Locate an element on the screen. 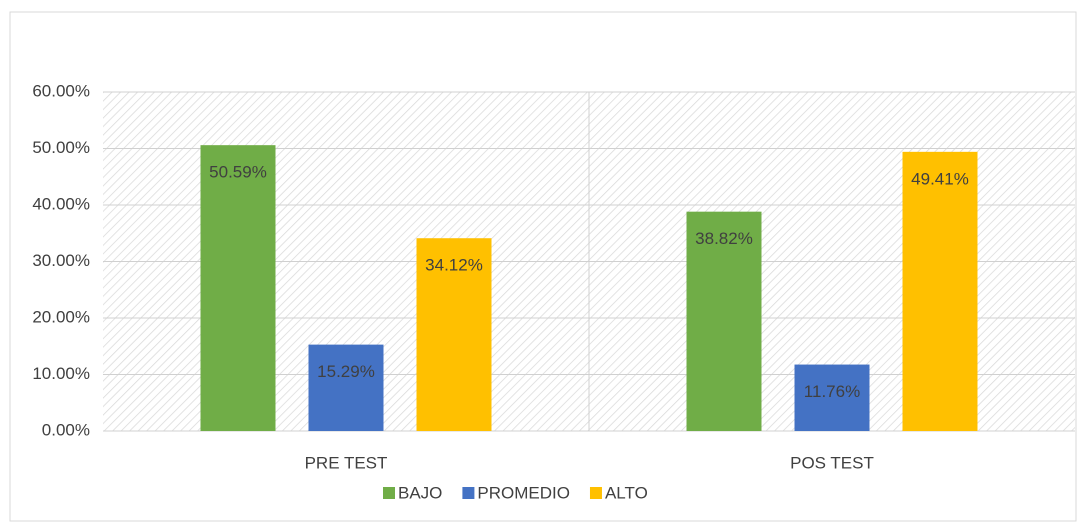  data-label: 11.76% is located at coordinates (832, 391).